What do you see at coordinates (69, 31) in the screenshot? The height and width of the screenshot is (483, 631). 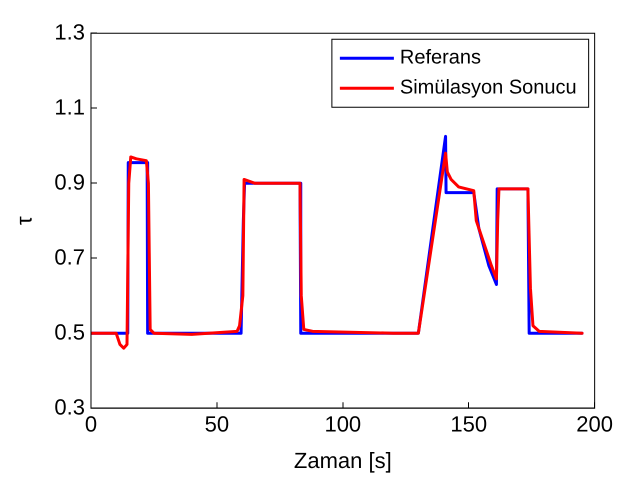 I see `y-tick-label: 1.3` at bounding box center [69, 31].